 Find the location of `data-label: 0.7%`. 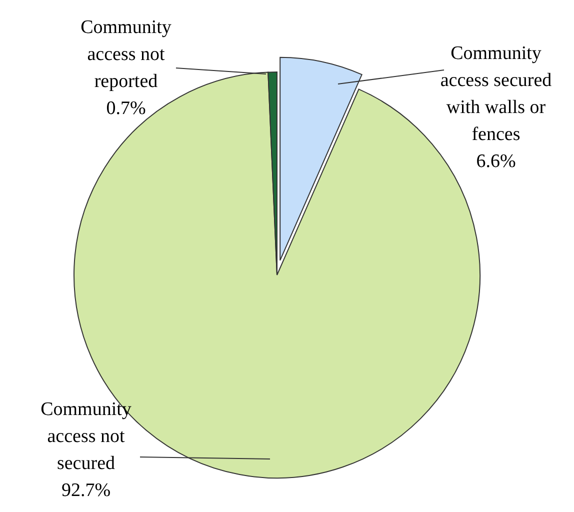

data-label: 0.7% is located at coordinates (126, 108).